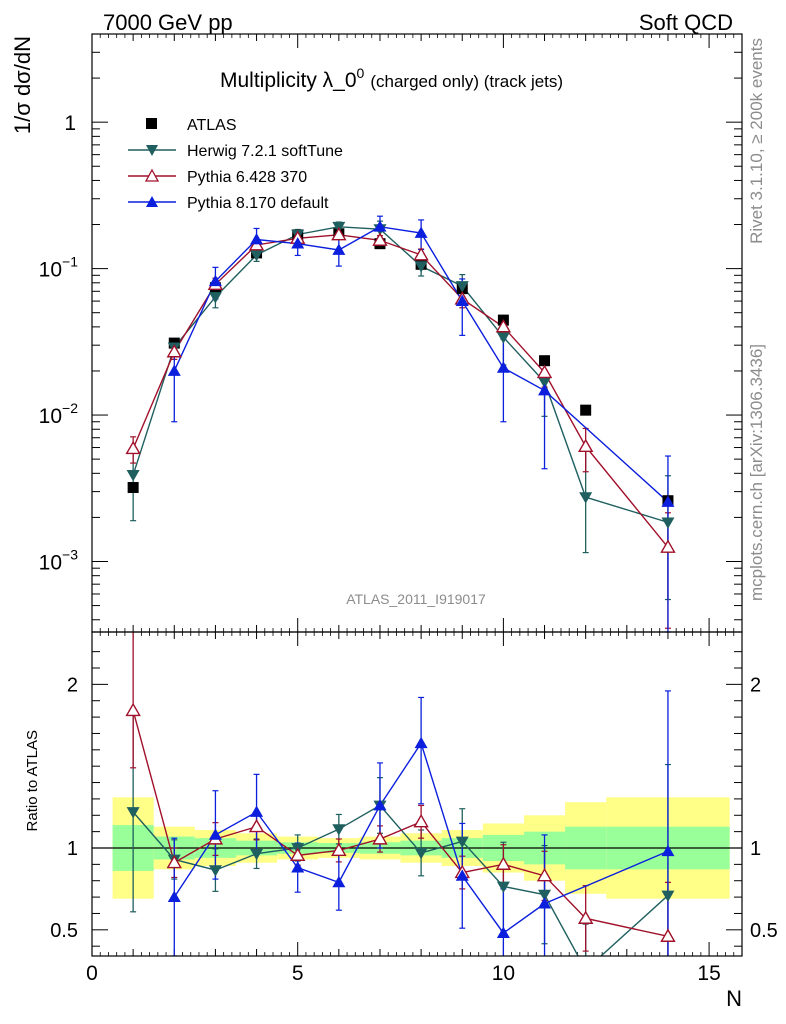 This screenshot has width=786, height=1024. What do you see at coordinates (247, 177) in the screenshot?
I see `legend-label-p6: Pythia 6.428 370` at bounding box center [247, 177].